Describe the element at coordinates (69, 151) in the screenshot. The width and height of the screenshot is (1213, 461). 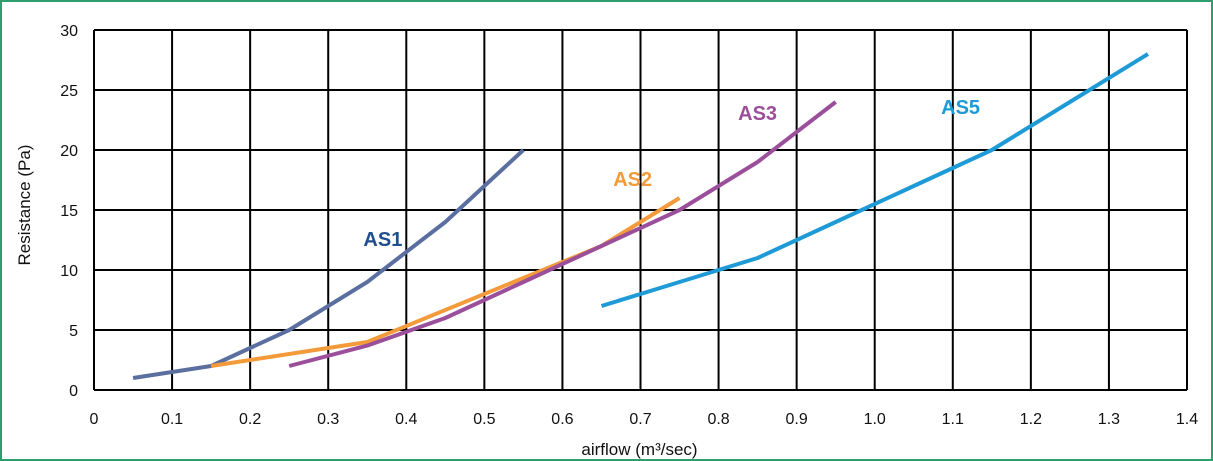
I see `y-tick-label: 20` at that location.